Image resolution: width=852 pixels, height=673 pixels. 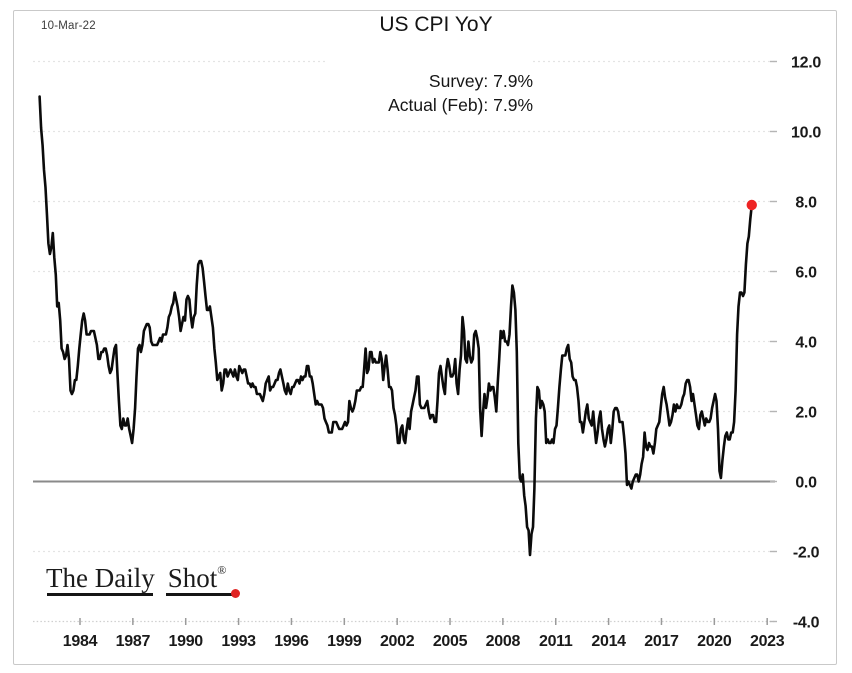 What do you see at coordinates (344, 641) in the screenshot?
I see `x-axis-label: 1999` at bounding box center [344, 641].